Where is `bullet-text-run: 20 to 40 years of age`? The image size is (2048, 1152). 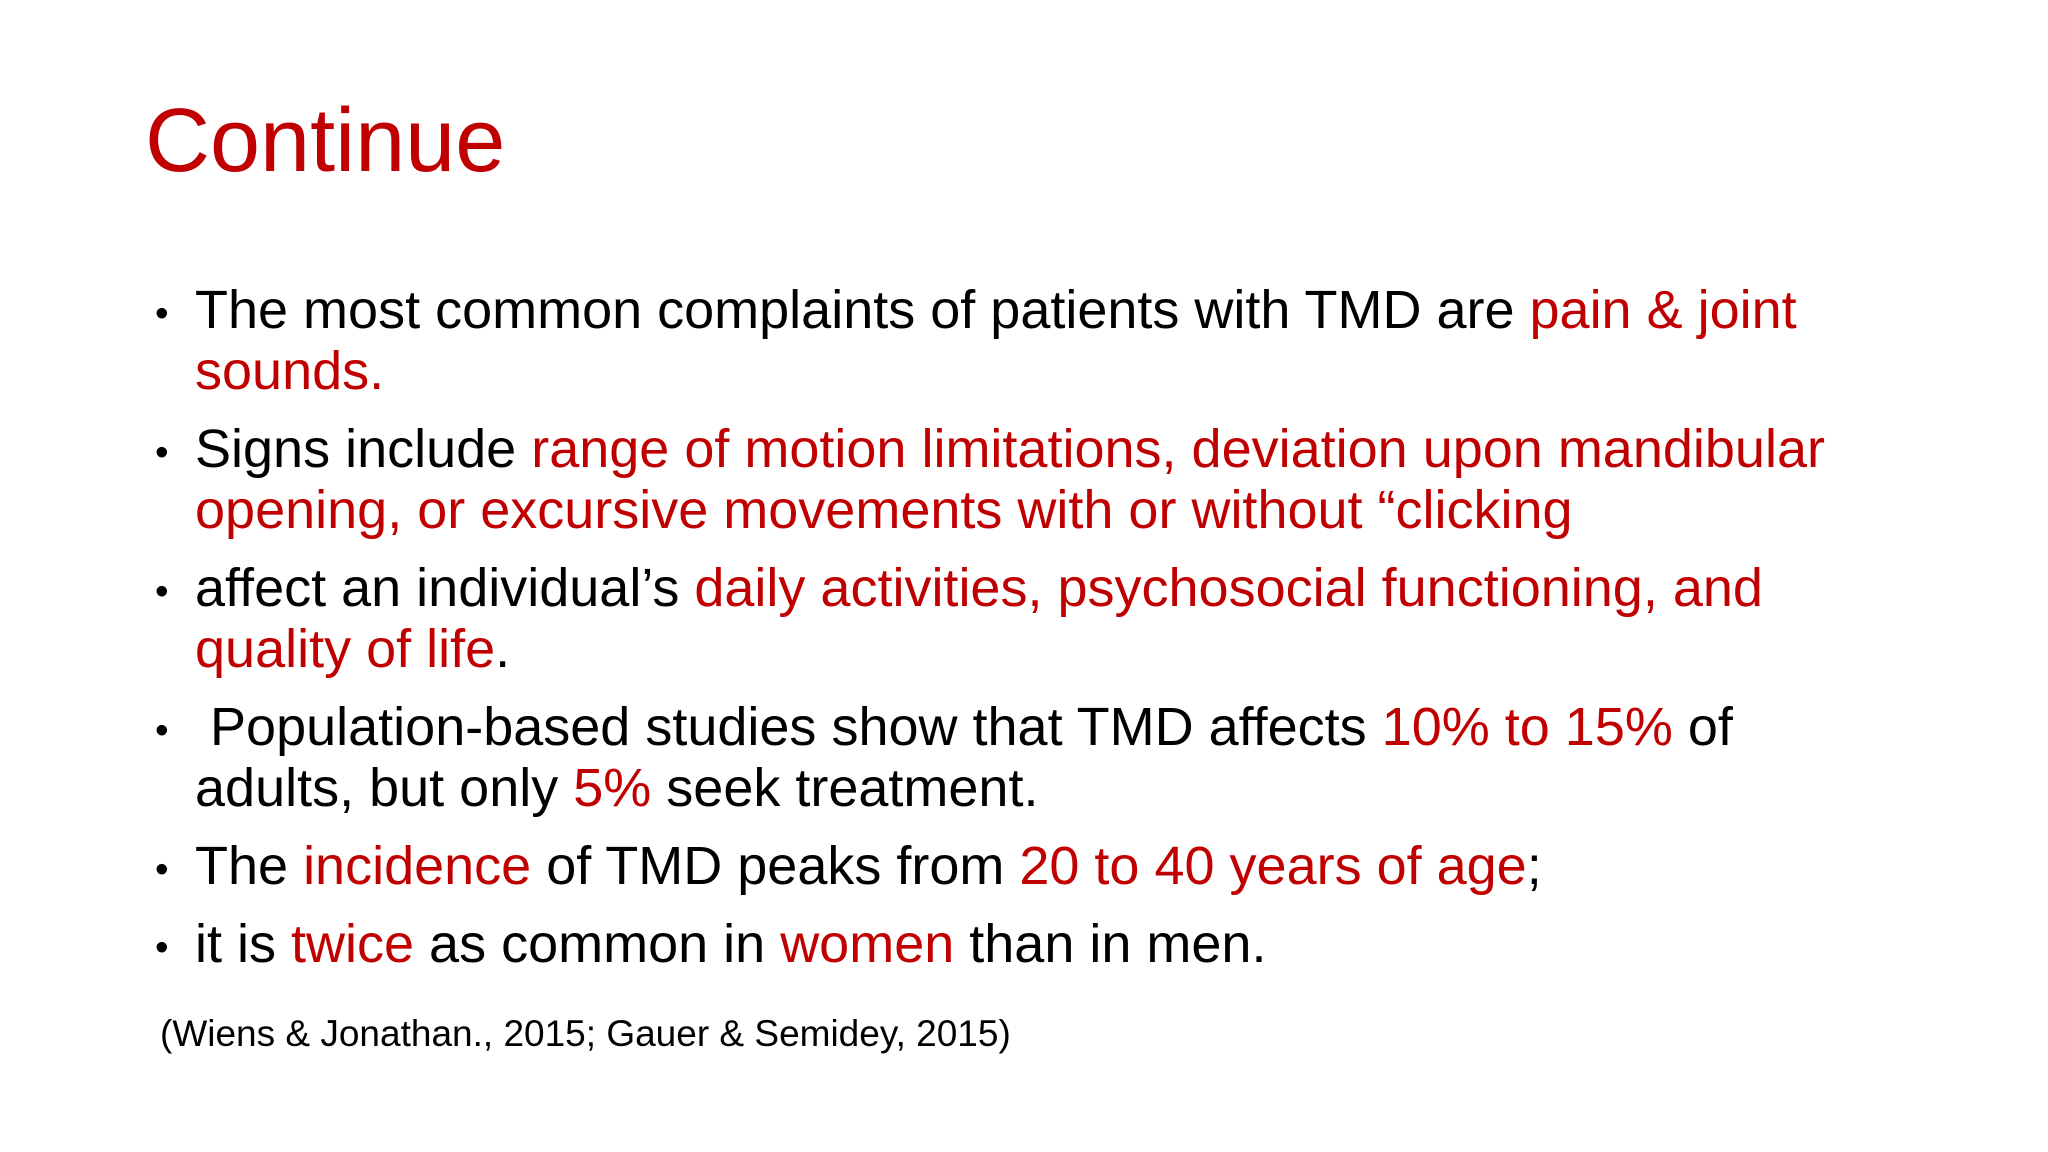
bullet-text-run: 20 to 40 years of age is located at coordinates (1273, 866).